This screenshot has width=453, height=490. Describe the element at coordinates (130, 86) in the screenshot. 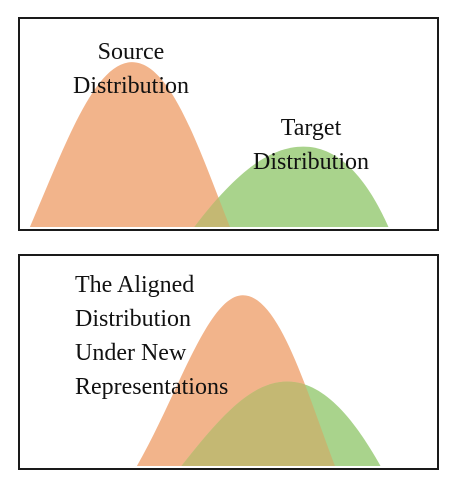

I see `source-label-line-2: Distribution` at that location.